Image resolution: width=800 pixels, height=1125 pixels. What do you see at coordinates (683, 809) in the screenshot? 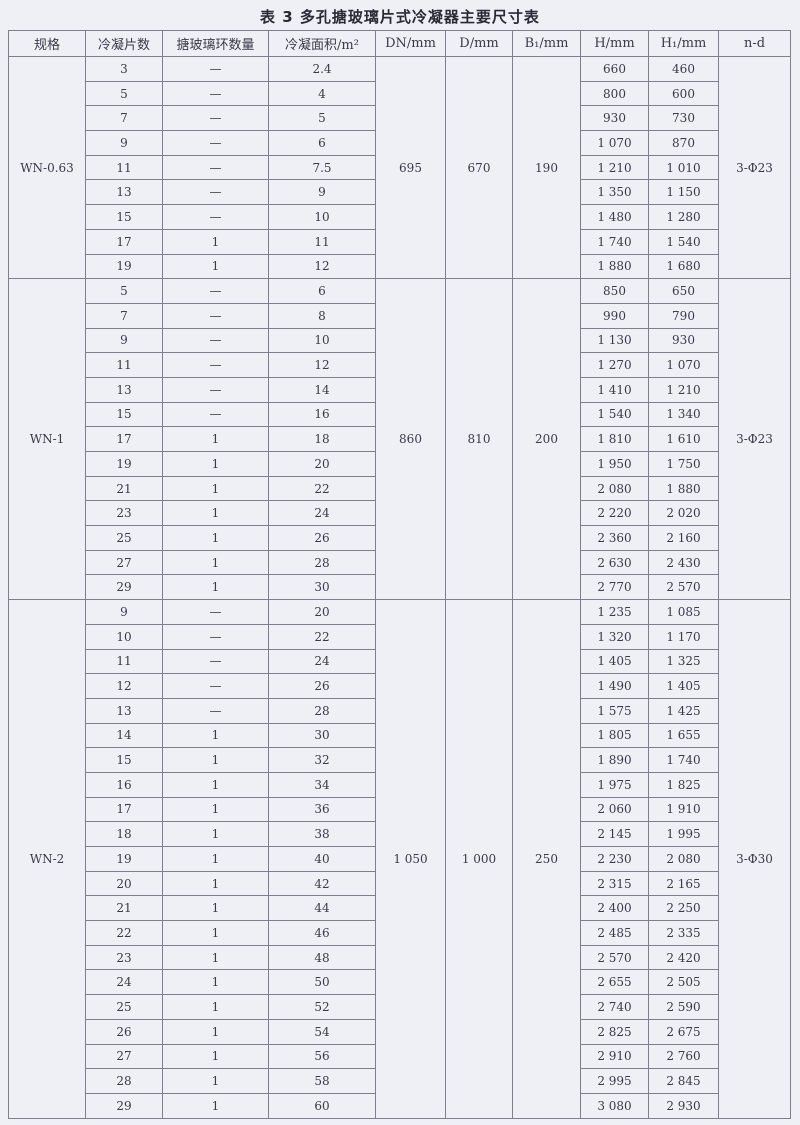
I see `h1-cell: 1 910` at bounding box center [683, 809].